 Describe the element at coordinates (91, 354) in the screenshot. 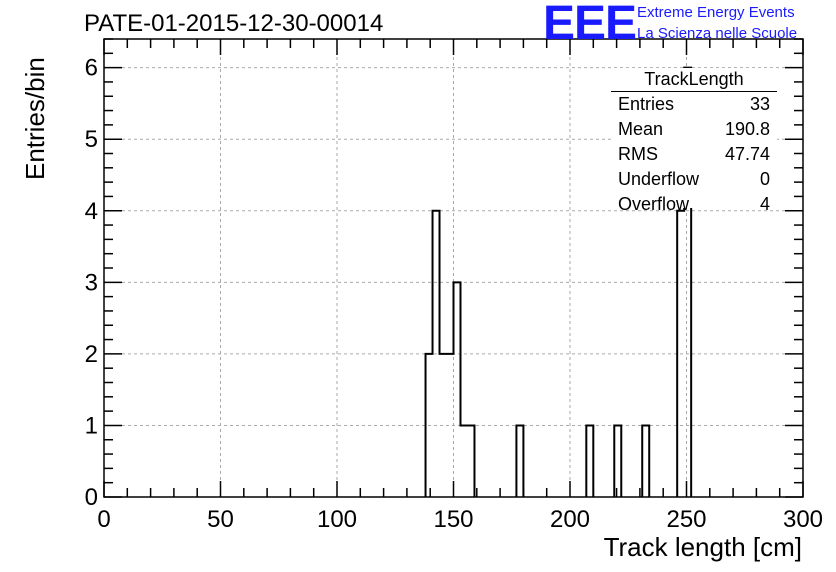

I see `y-tick-label: 2` at that location.